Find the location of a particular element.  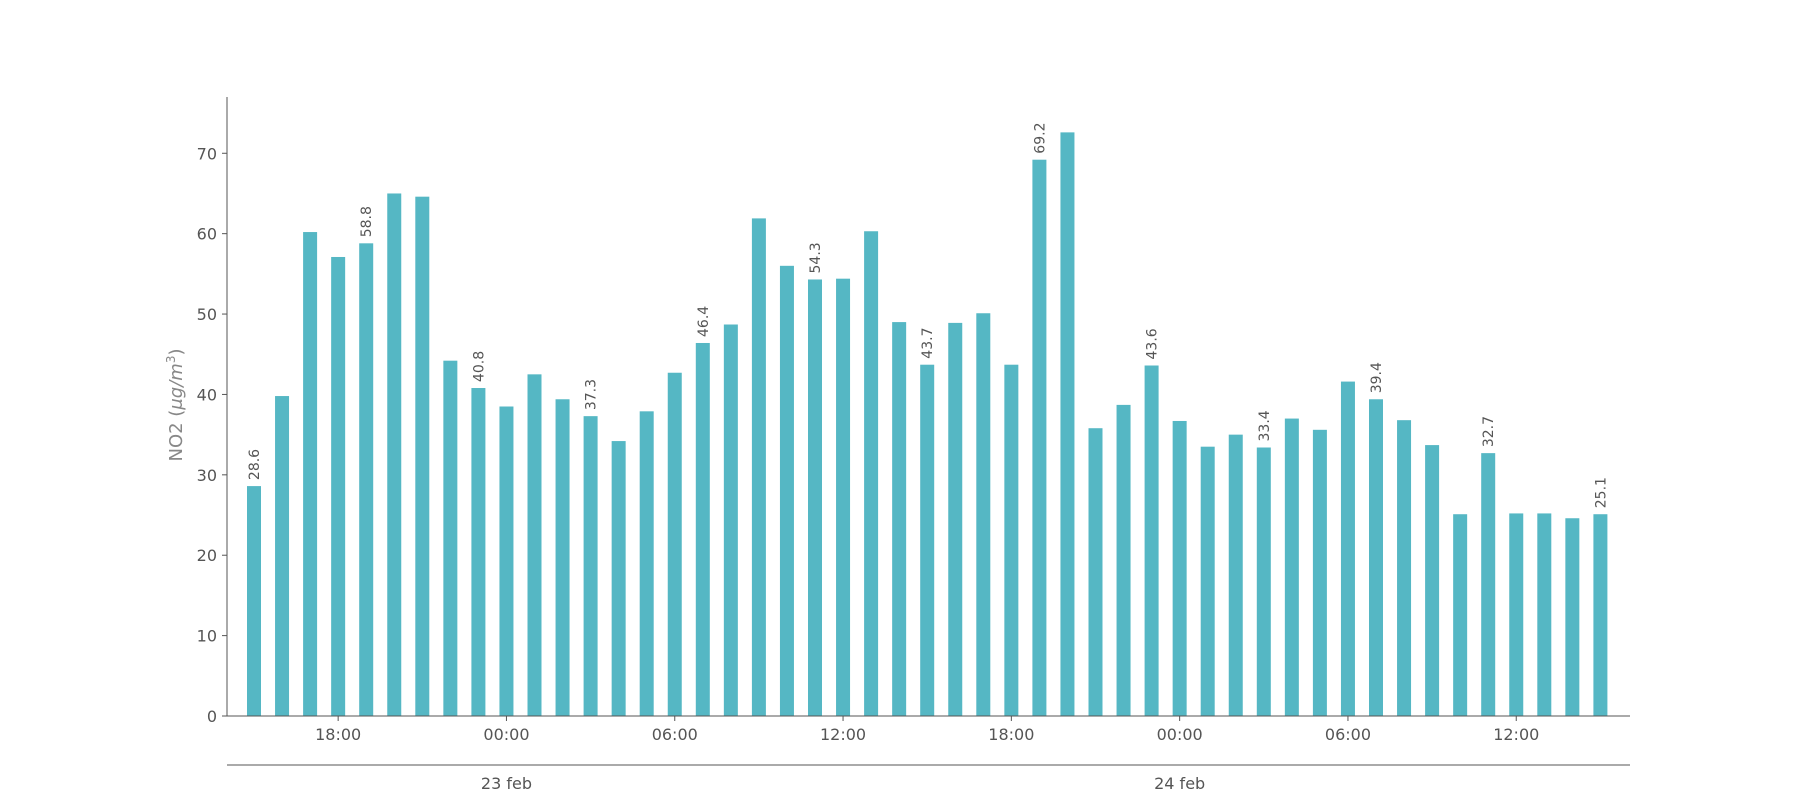

x-tick-label-0: 18:00 is located at coordinates (338, 734).